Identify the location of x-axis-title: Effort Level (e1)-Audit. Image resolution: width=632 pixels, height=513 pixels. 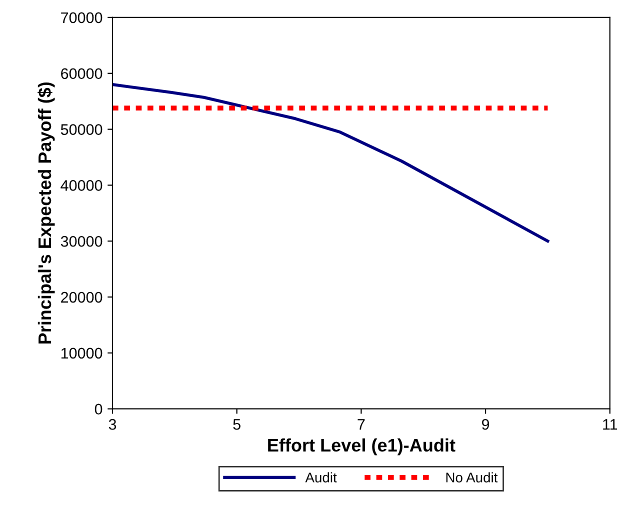
(362, 447).